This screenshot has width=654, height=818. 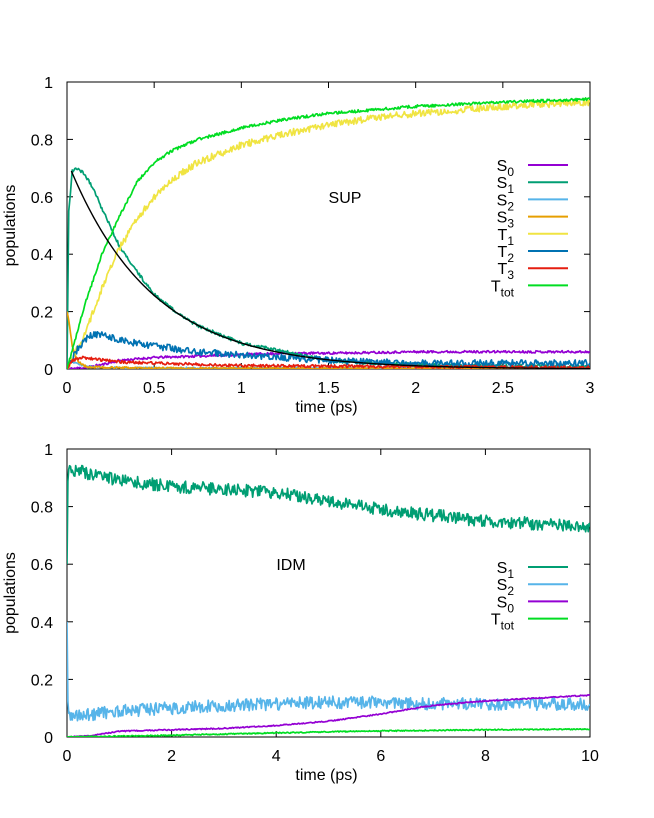 What do you see at coordinates (590, 756) in the screenshot?
I see `x-tick-label: 10` at bounding box center [590, 756].